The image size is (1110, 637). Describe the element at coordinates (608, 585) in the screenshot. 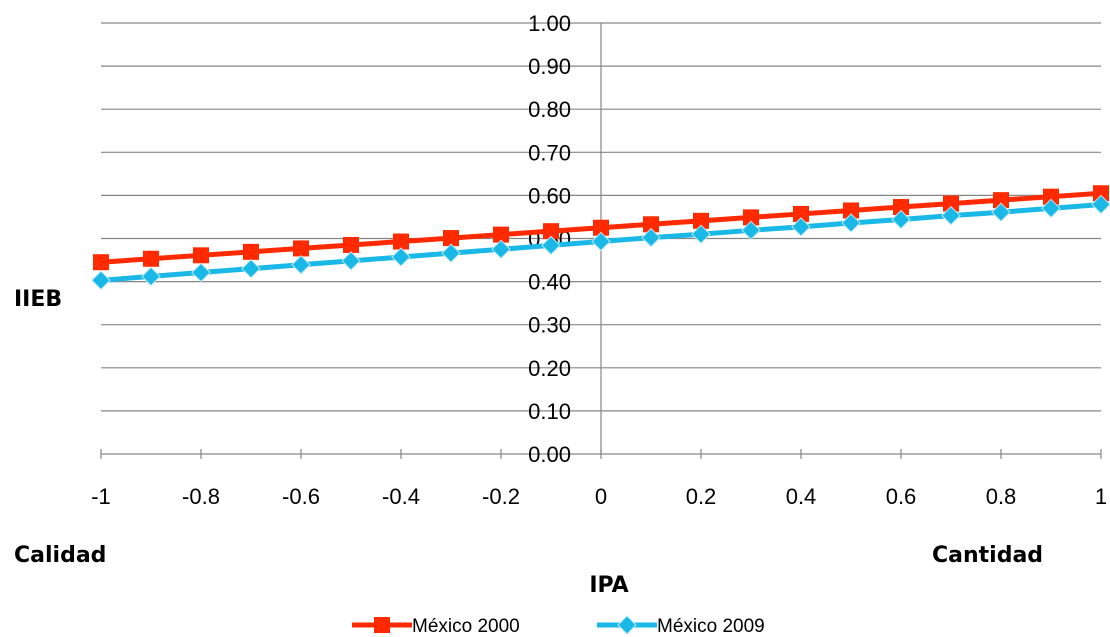

I see `x-axis-label: IPA` at that location.